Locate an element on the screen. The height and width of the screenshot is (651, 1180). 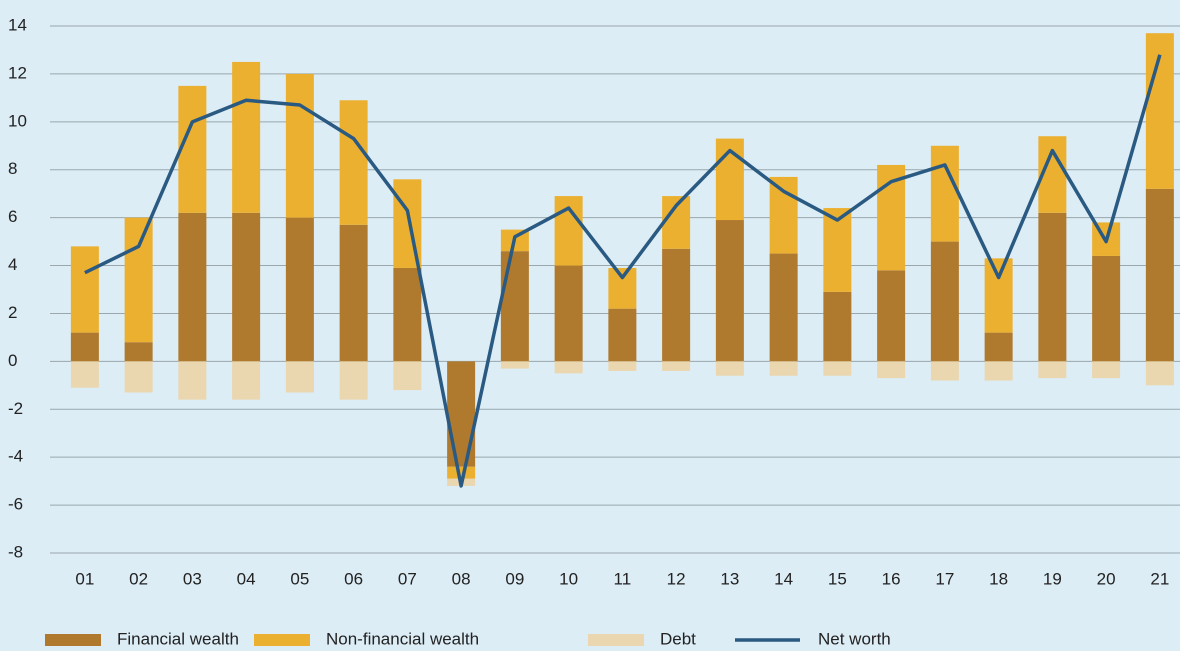
x-tick-label: 12 is located at coordinates (676, 578).